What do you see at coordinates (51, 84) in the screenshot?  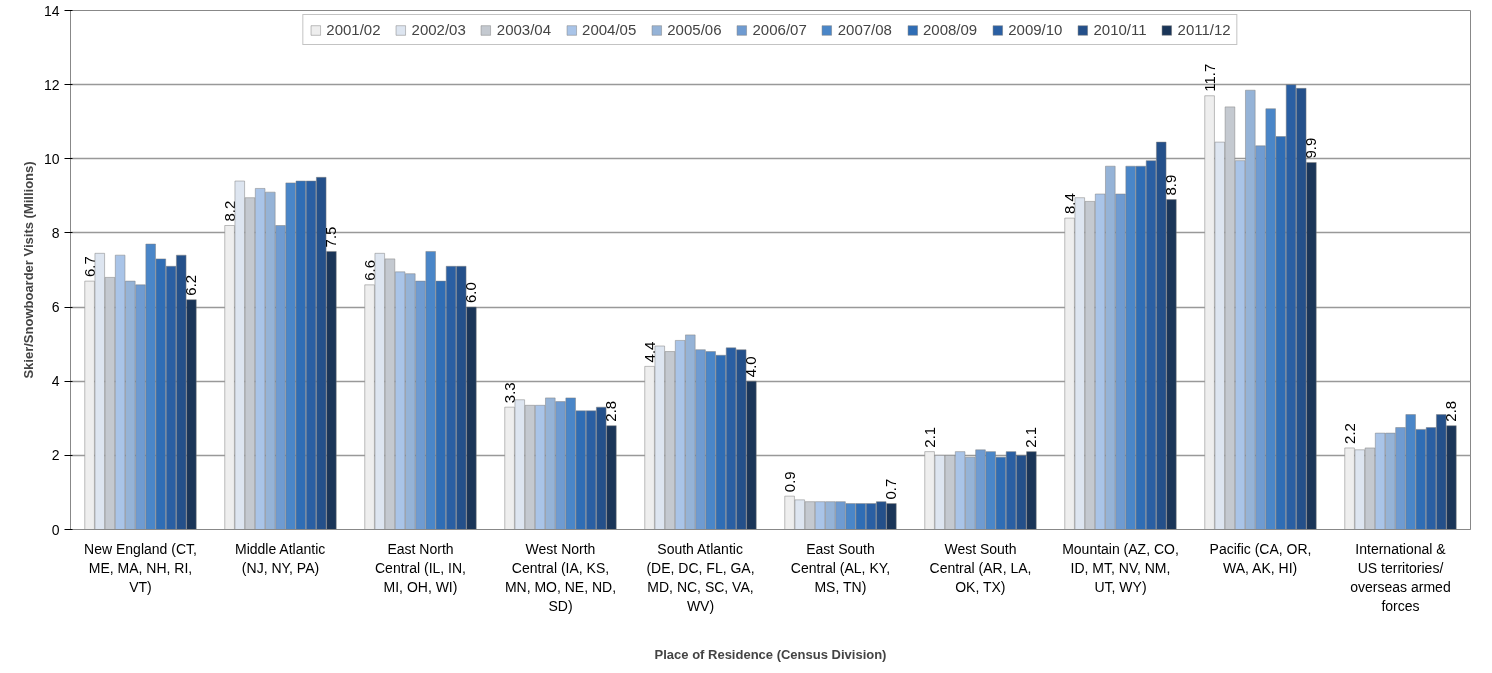 I see `y-tick-label: 12` at bounding box center [51, 84].